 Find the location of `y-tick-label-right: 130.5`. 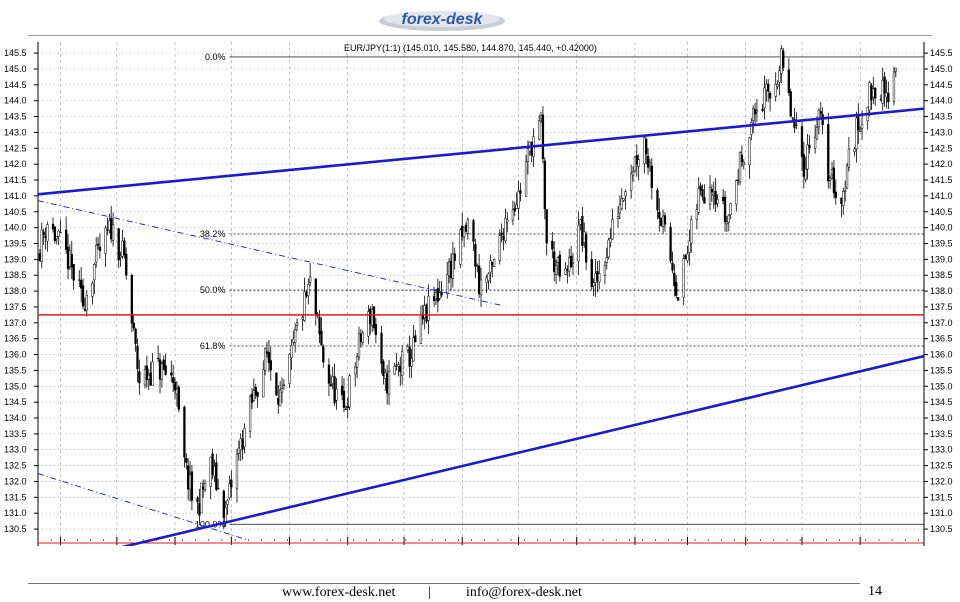

y-tick-label-right: 130.5 is located at coordinates (941, 529).